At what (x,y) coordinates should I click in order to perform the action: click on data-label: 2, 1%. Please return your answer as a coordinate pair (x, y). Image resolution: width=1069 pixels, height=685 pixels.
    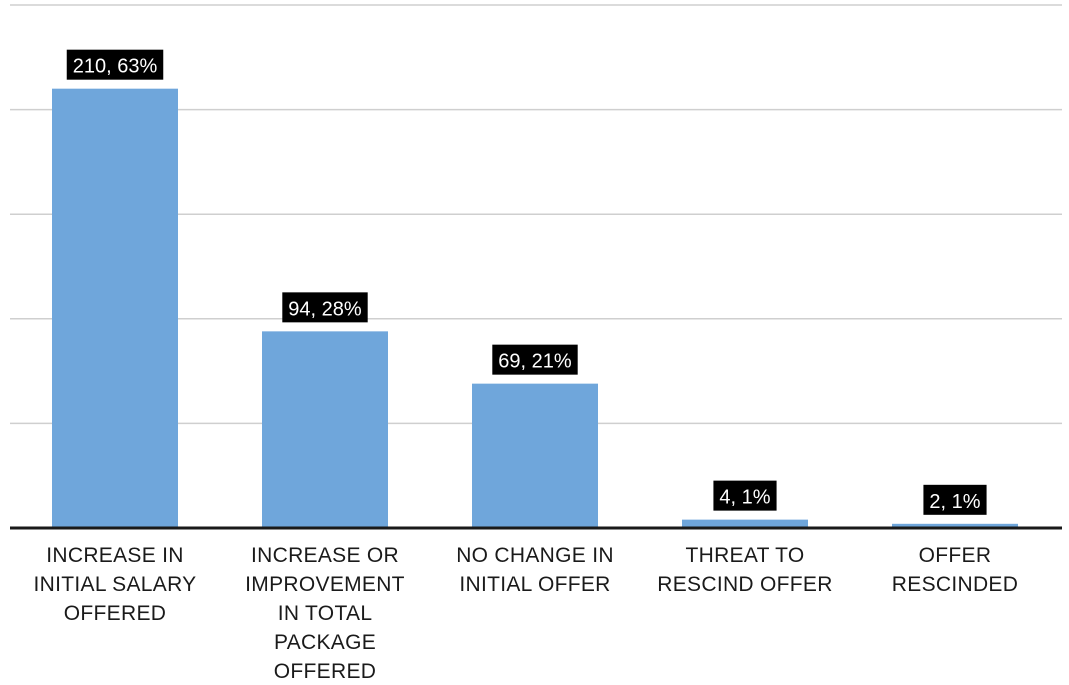
    Looking at the image, I should click on (954, 502).